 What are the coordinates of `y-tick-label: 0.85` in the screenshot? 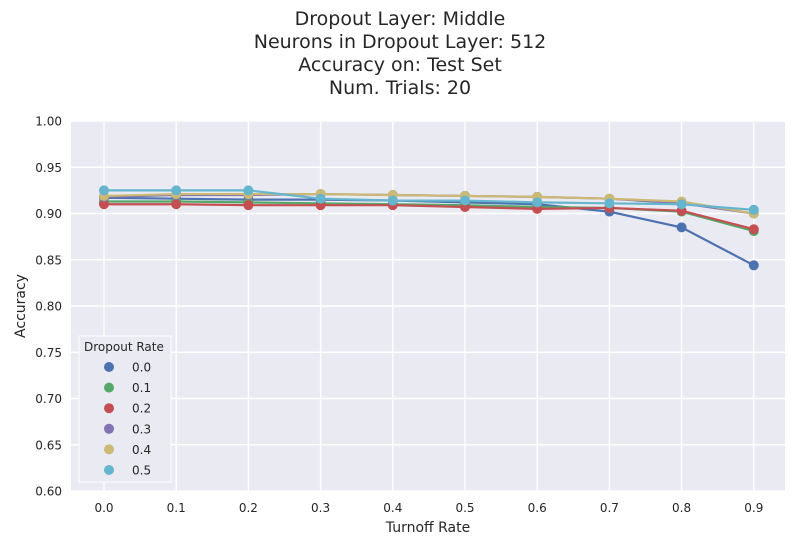 It's located at (48, 260).